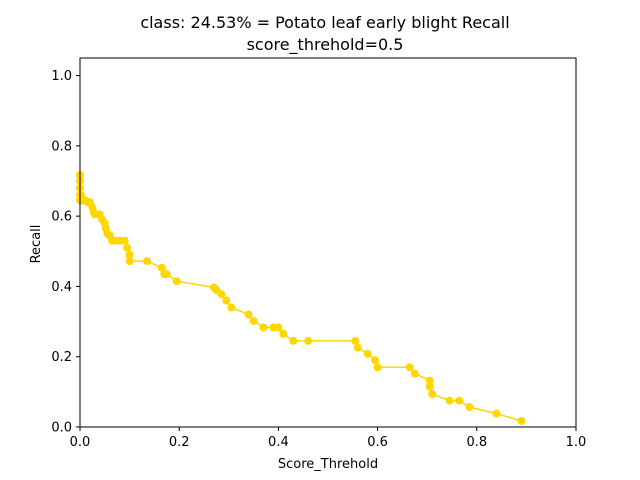 This screenshot has height=480, width=640. What do you see at coordinates (476, 442) in the screenshot?
I see `x-tick-label: 0.8` at bounding box center [476, 442].